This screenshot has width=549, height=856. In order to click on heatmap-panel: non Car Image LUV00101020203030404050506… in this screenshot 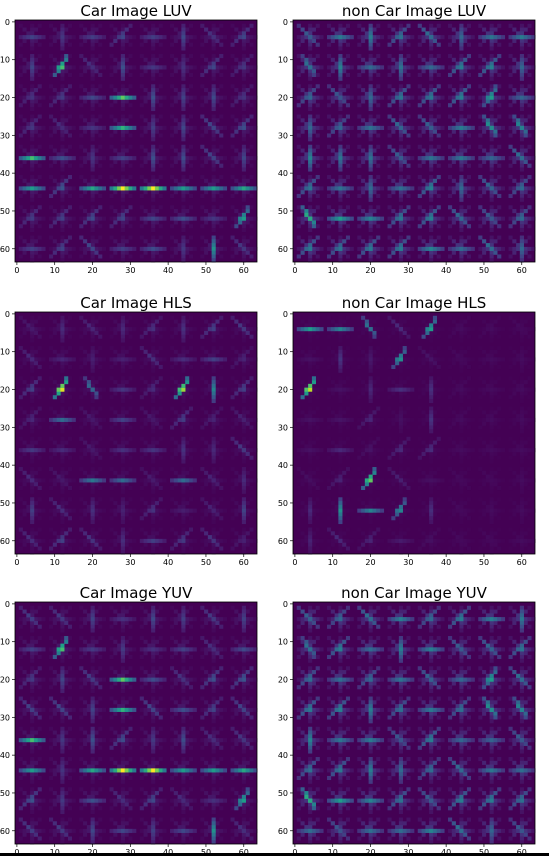, I will do `click(407, 138)`.